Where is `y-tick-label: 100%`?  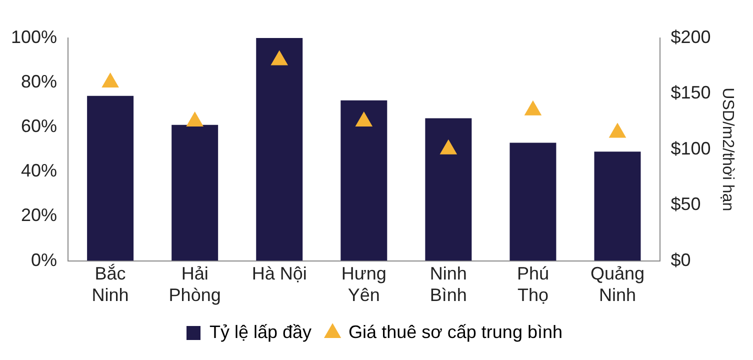 y-tick-label: 100% is located at coordinates (34, 36).